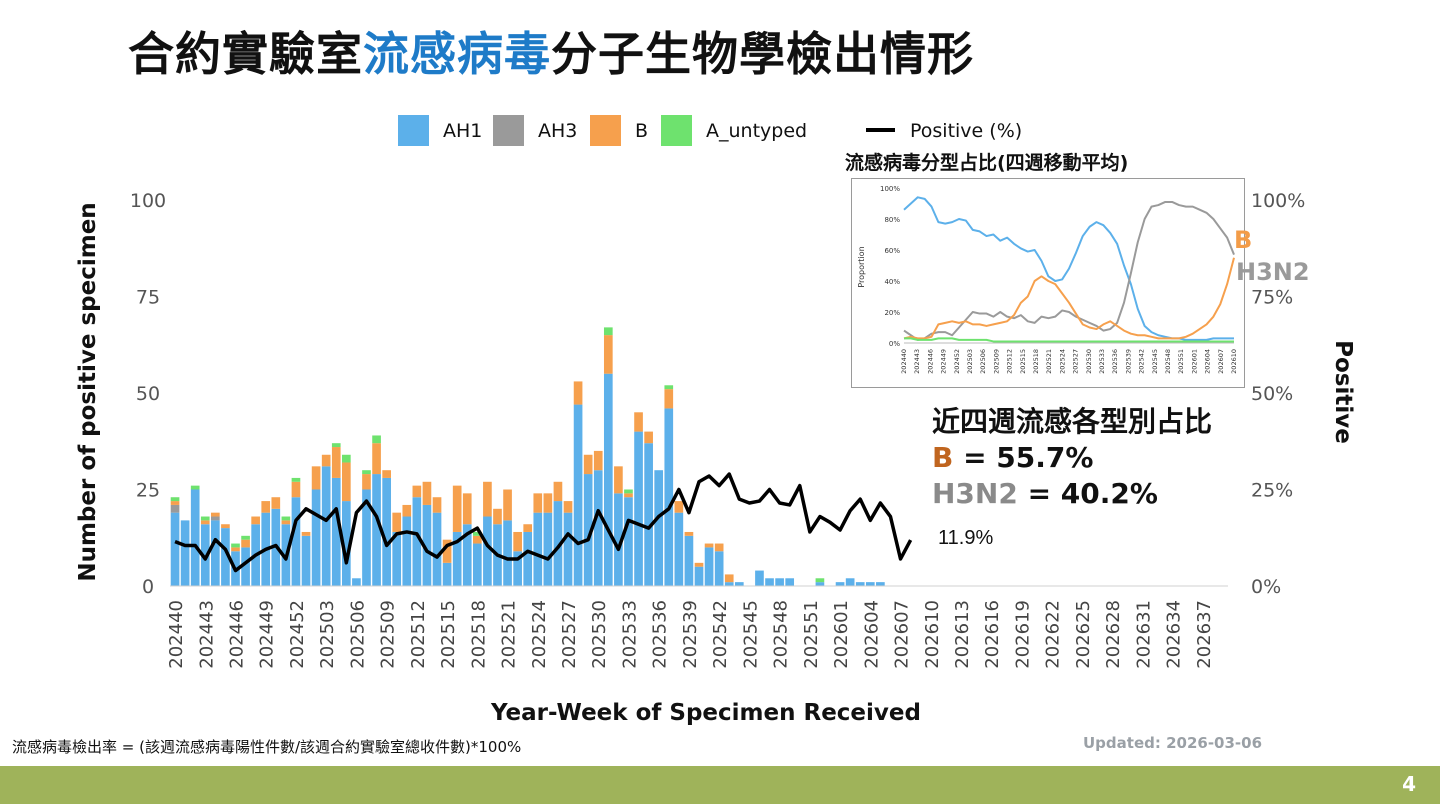  Describe the element at coordinates (892, 251) in the screenshot. I see `inset-y-tick-label: 60%` at that location.